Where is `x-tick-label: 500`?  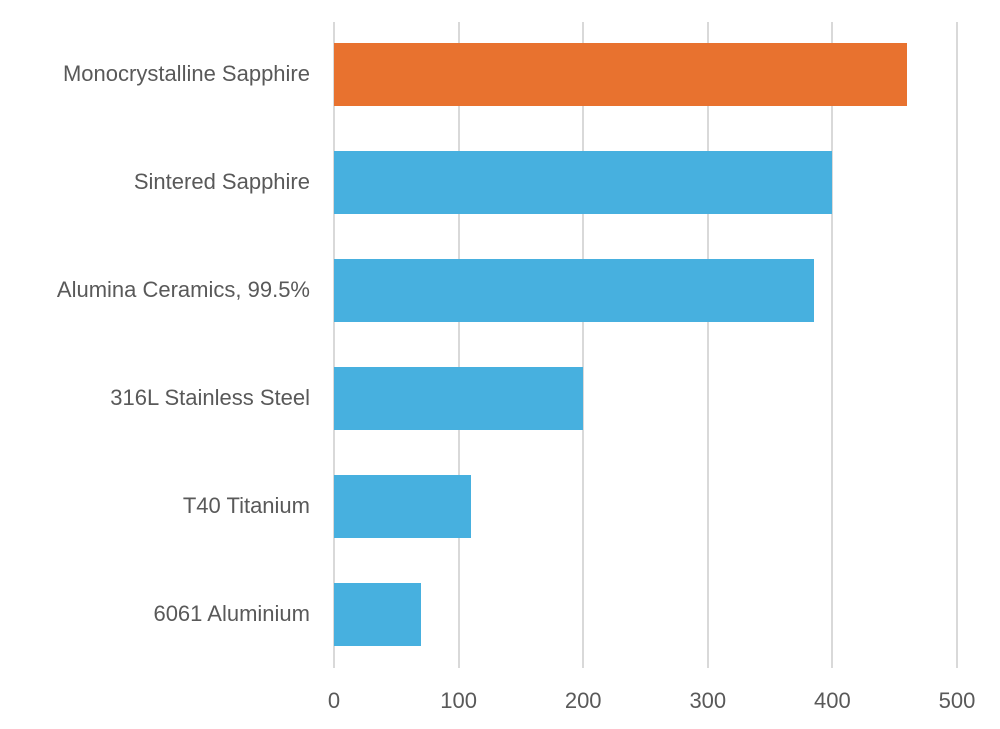 x-tick-label: 500 is located at coordinates (957, 700).